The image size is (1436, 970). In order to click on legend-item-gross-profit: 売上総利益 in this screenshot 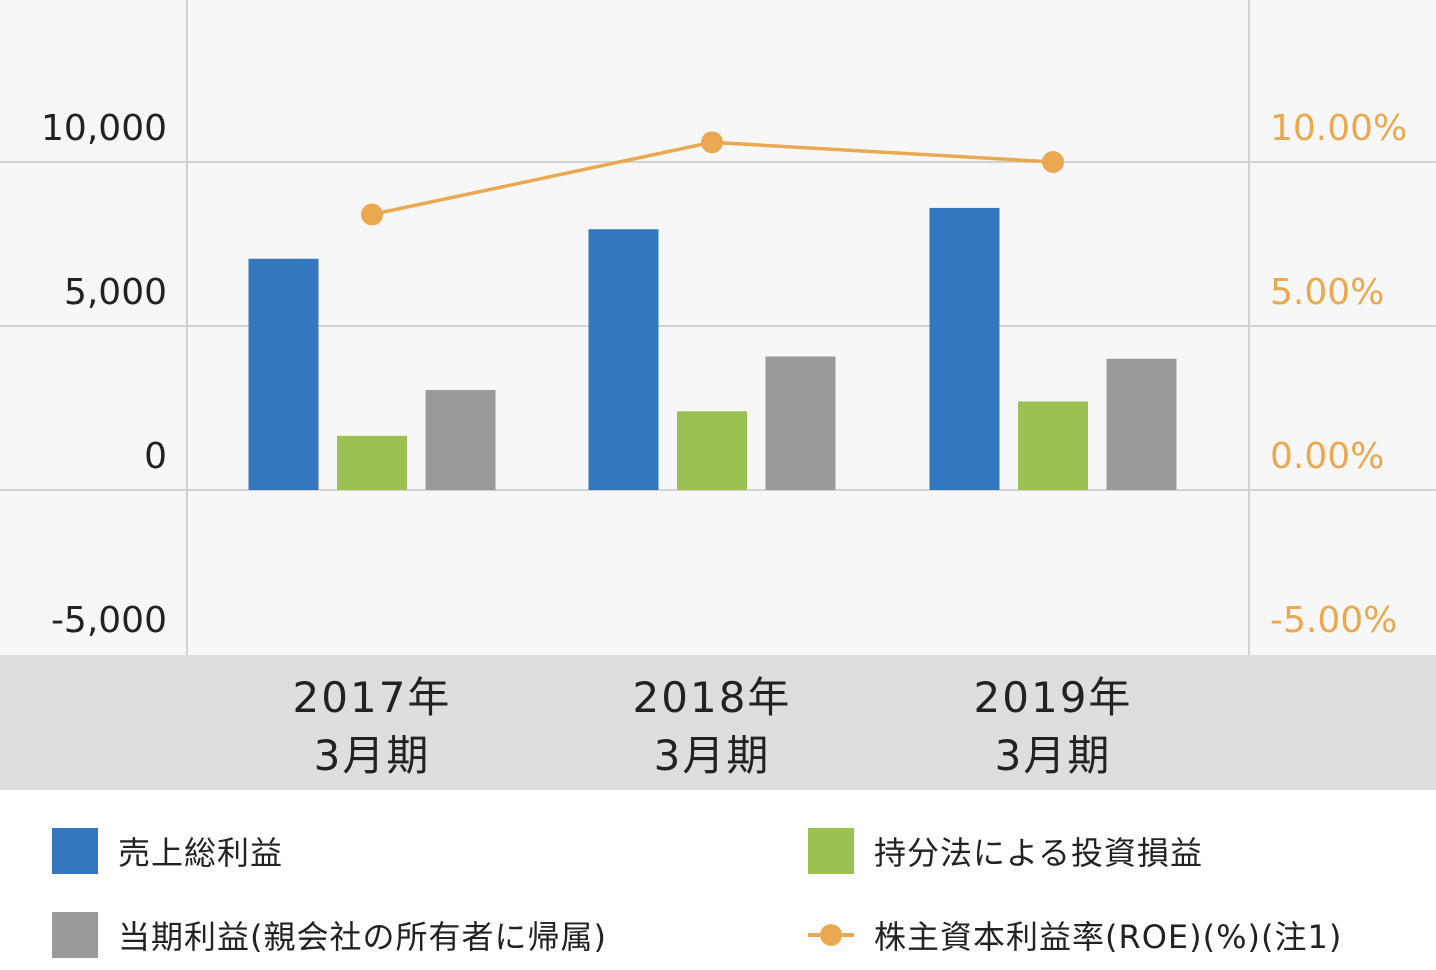, I will do `click(167, 851)`.